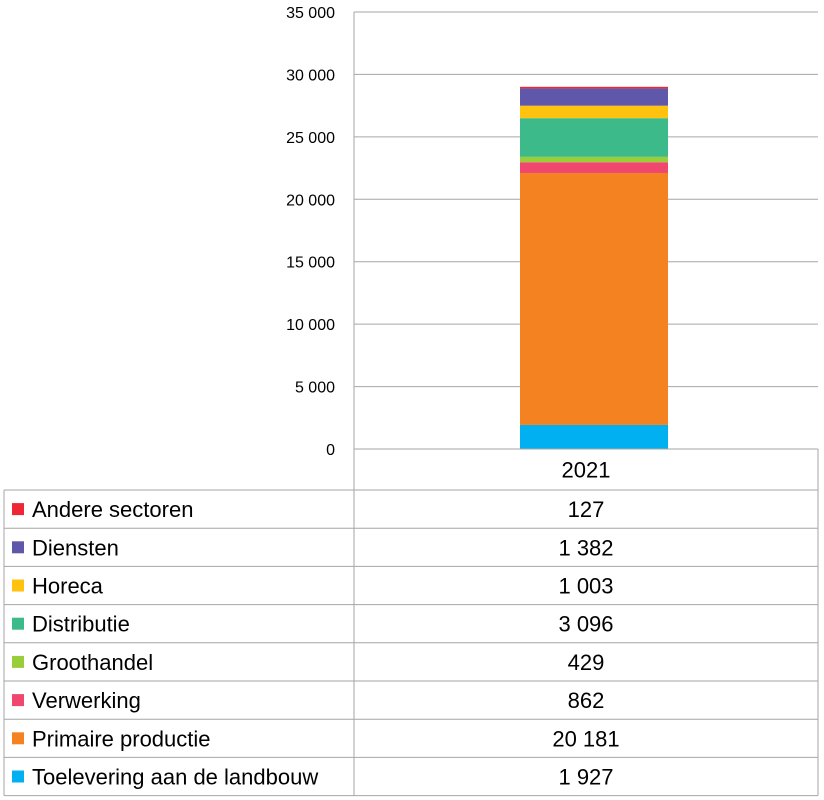 The height and width of the screenshot is (800, 824). Describe the element at coordinates (586, 700) in the screenshot. I see `data-value: 862` at that location.